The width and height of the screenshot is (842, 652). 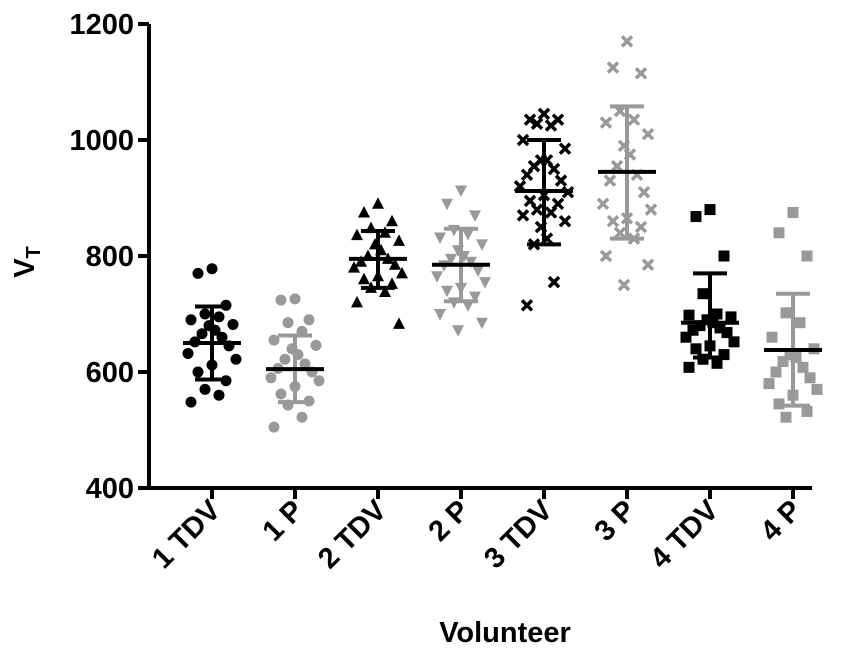 I want to click on y-axis-title-main: V, so click(x=25, y=268).